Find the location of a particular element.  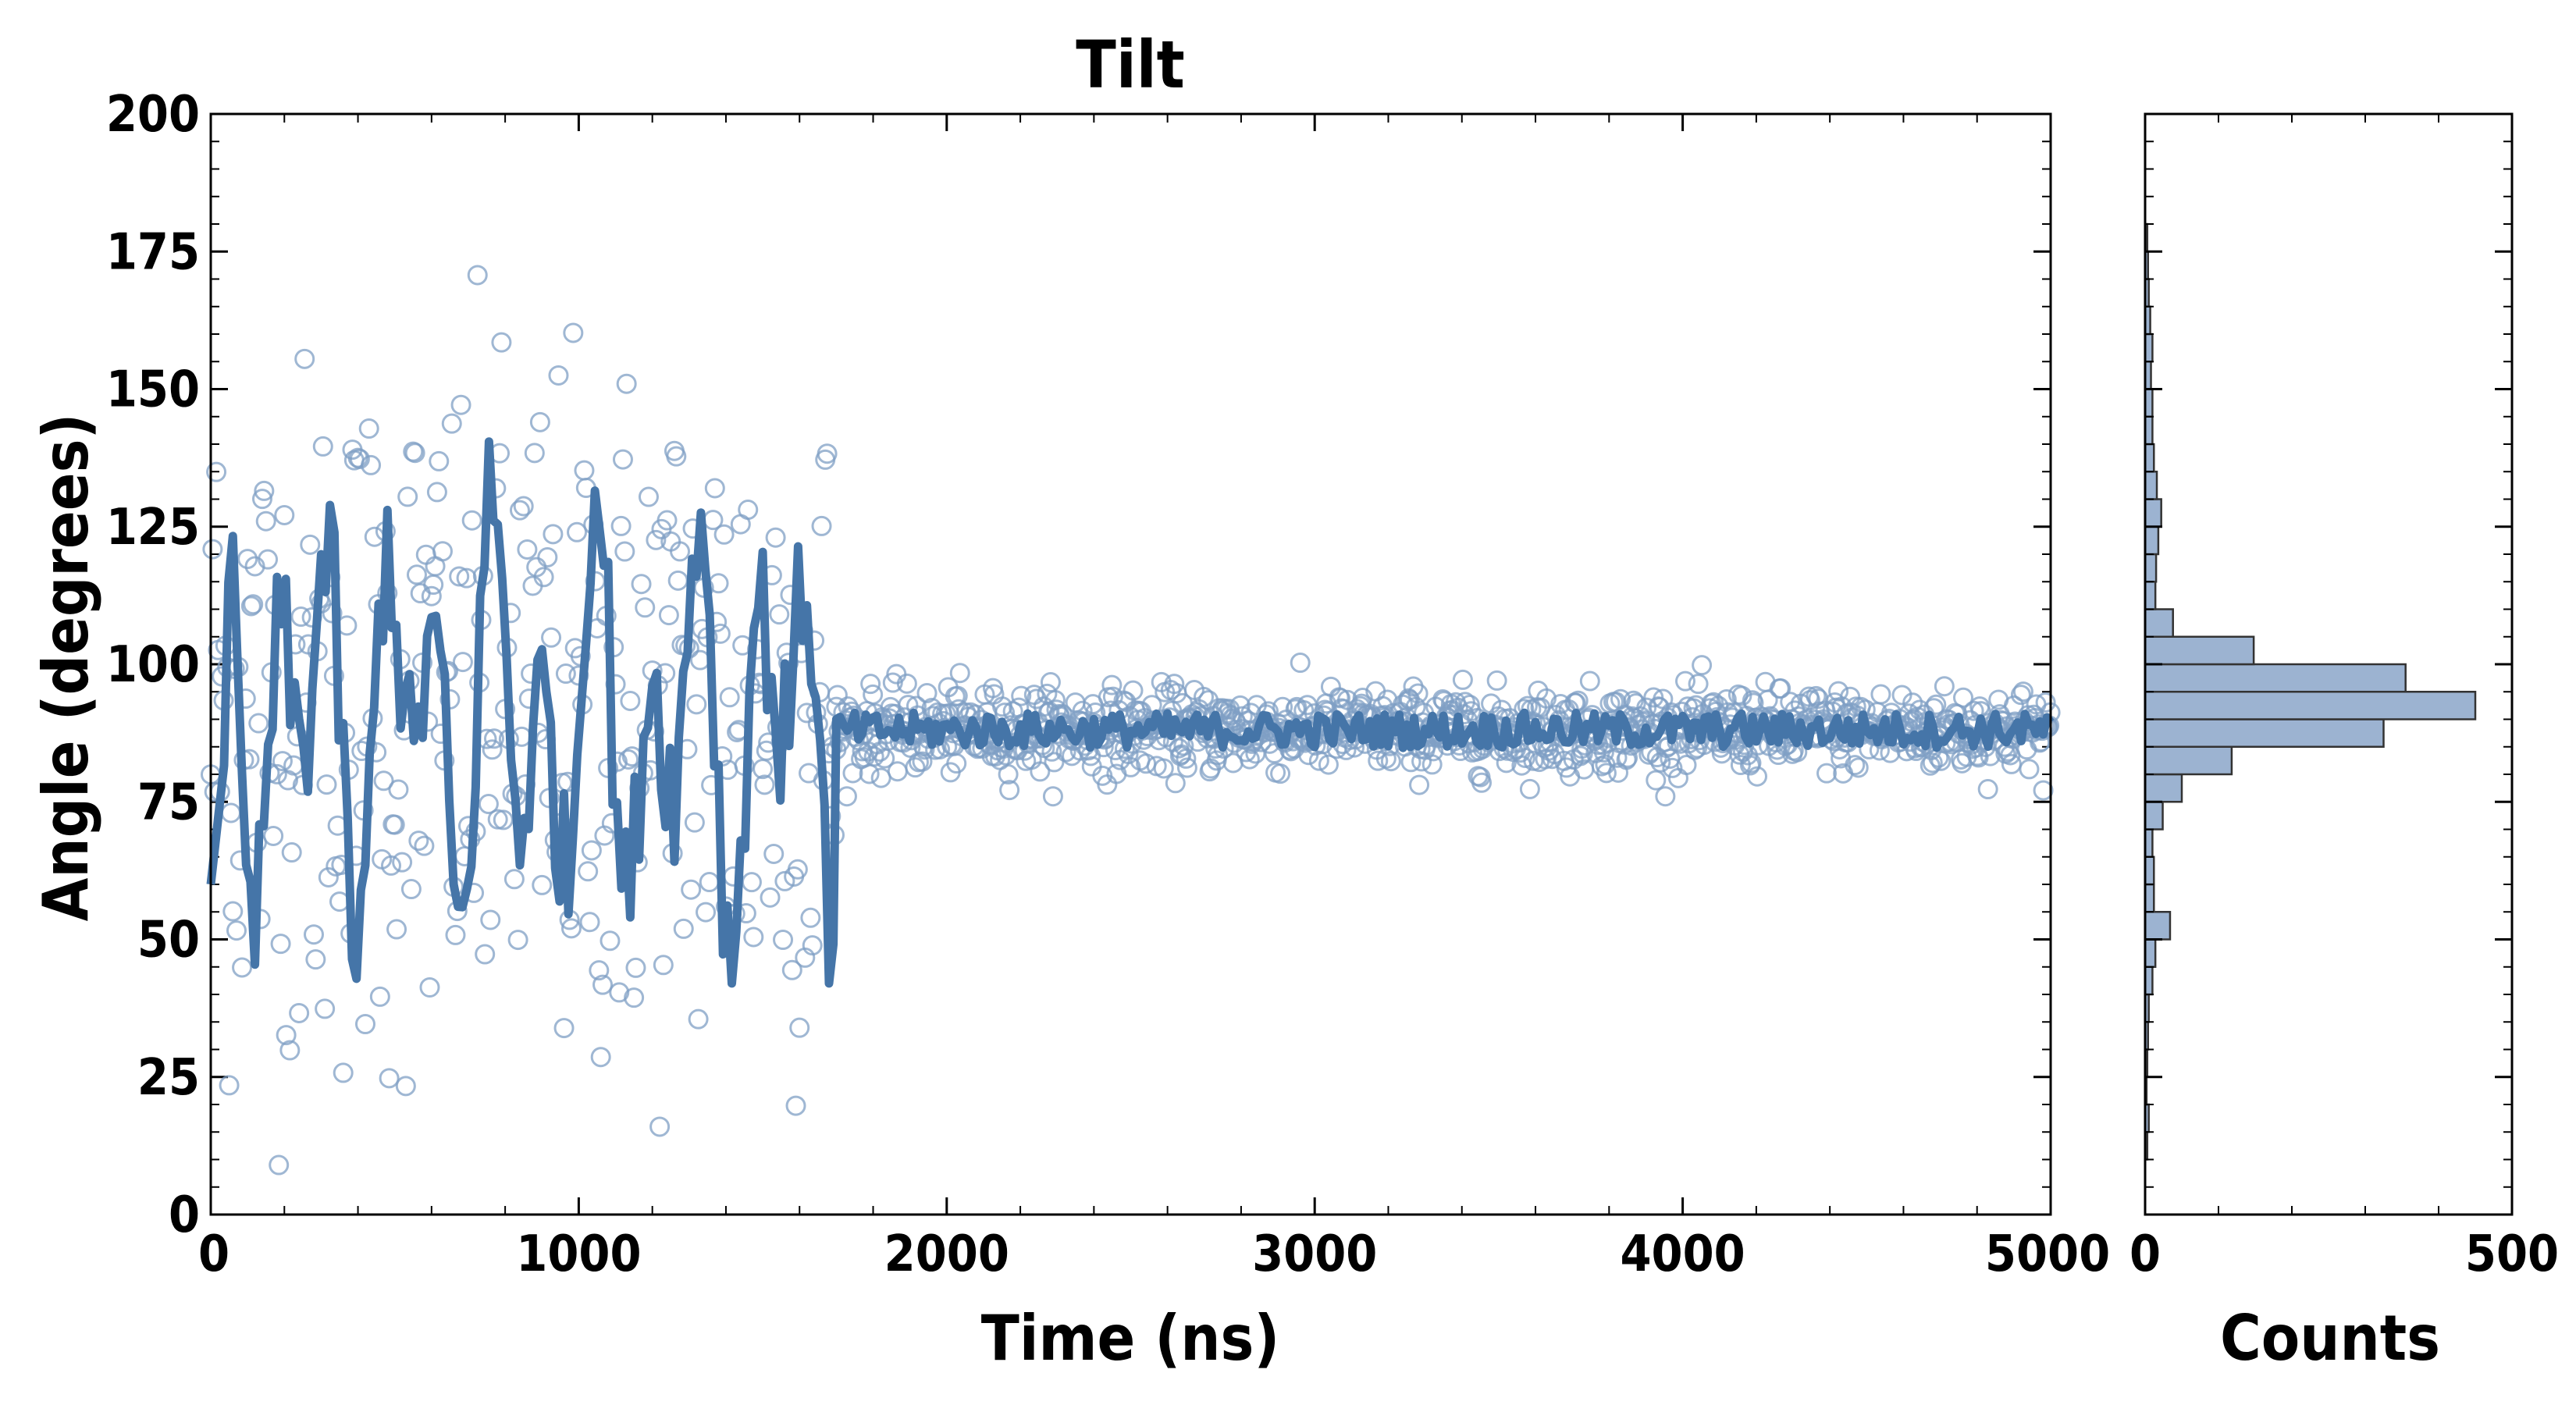

histogram-x-axis-title: Counts is located at coordinates (2330, 1339).